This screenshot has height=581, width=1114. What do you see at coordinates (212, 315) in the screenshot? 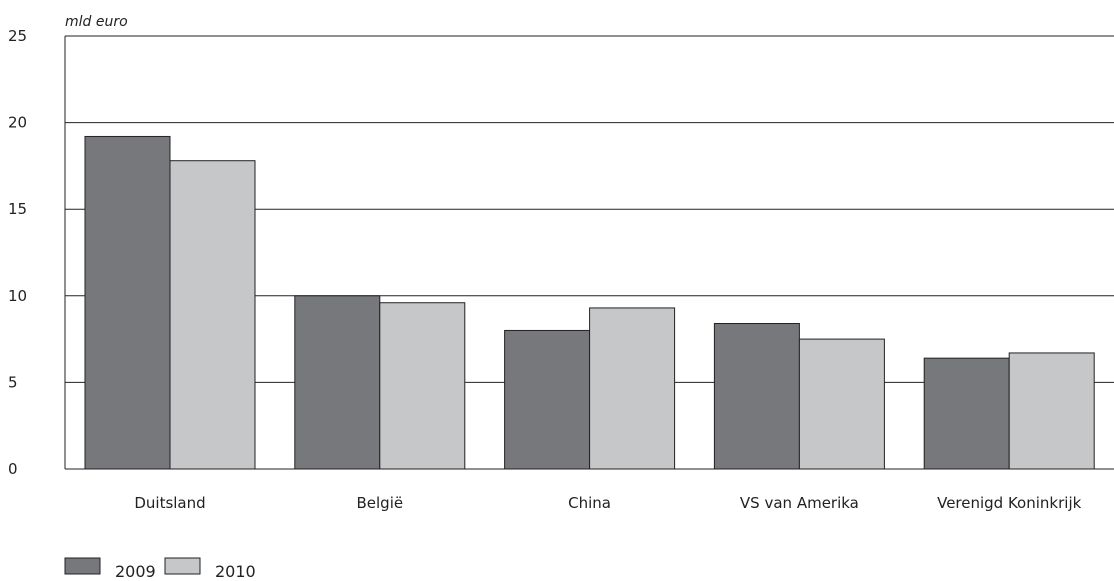
I see `bar-2010-Duitsland` at bounding box center [212, 315].